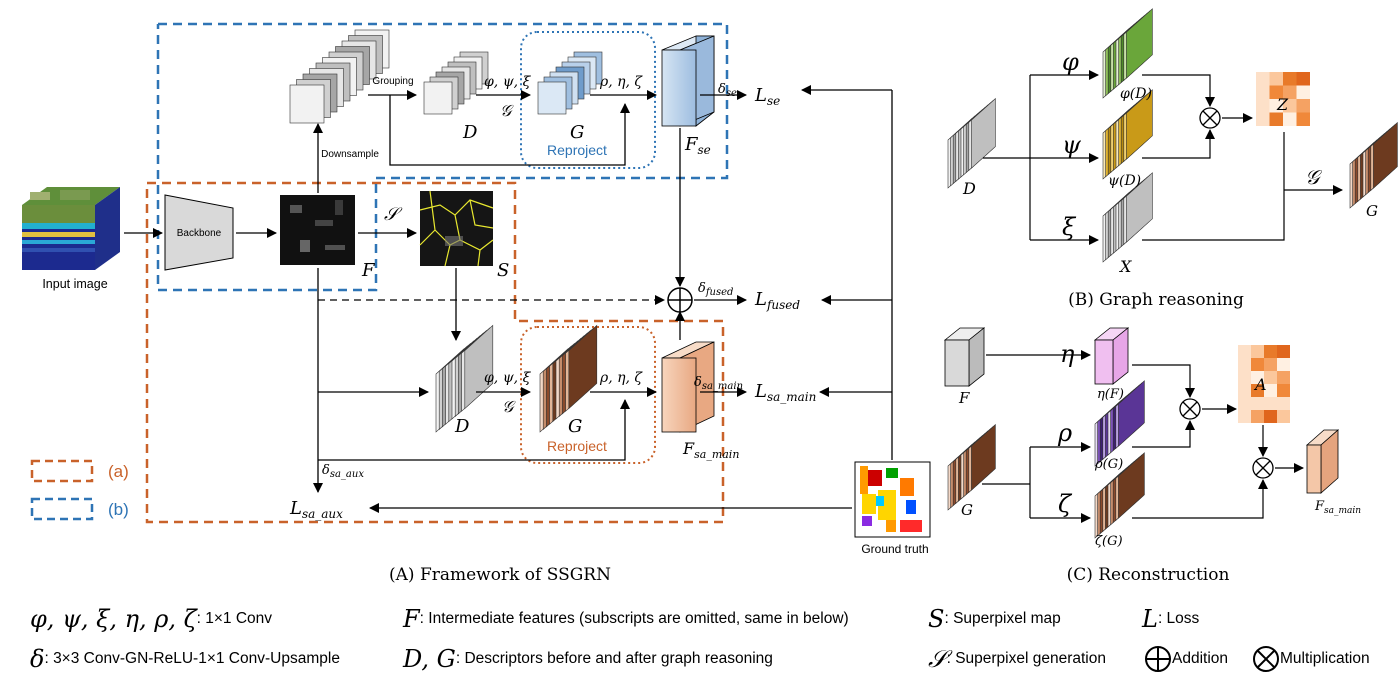  I want to click on downsampled-feature-stack, so click(339, 76).